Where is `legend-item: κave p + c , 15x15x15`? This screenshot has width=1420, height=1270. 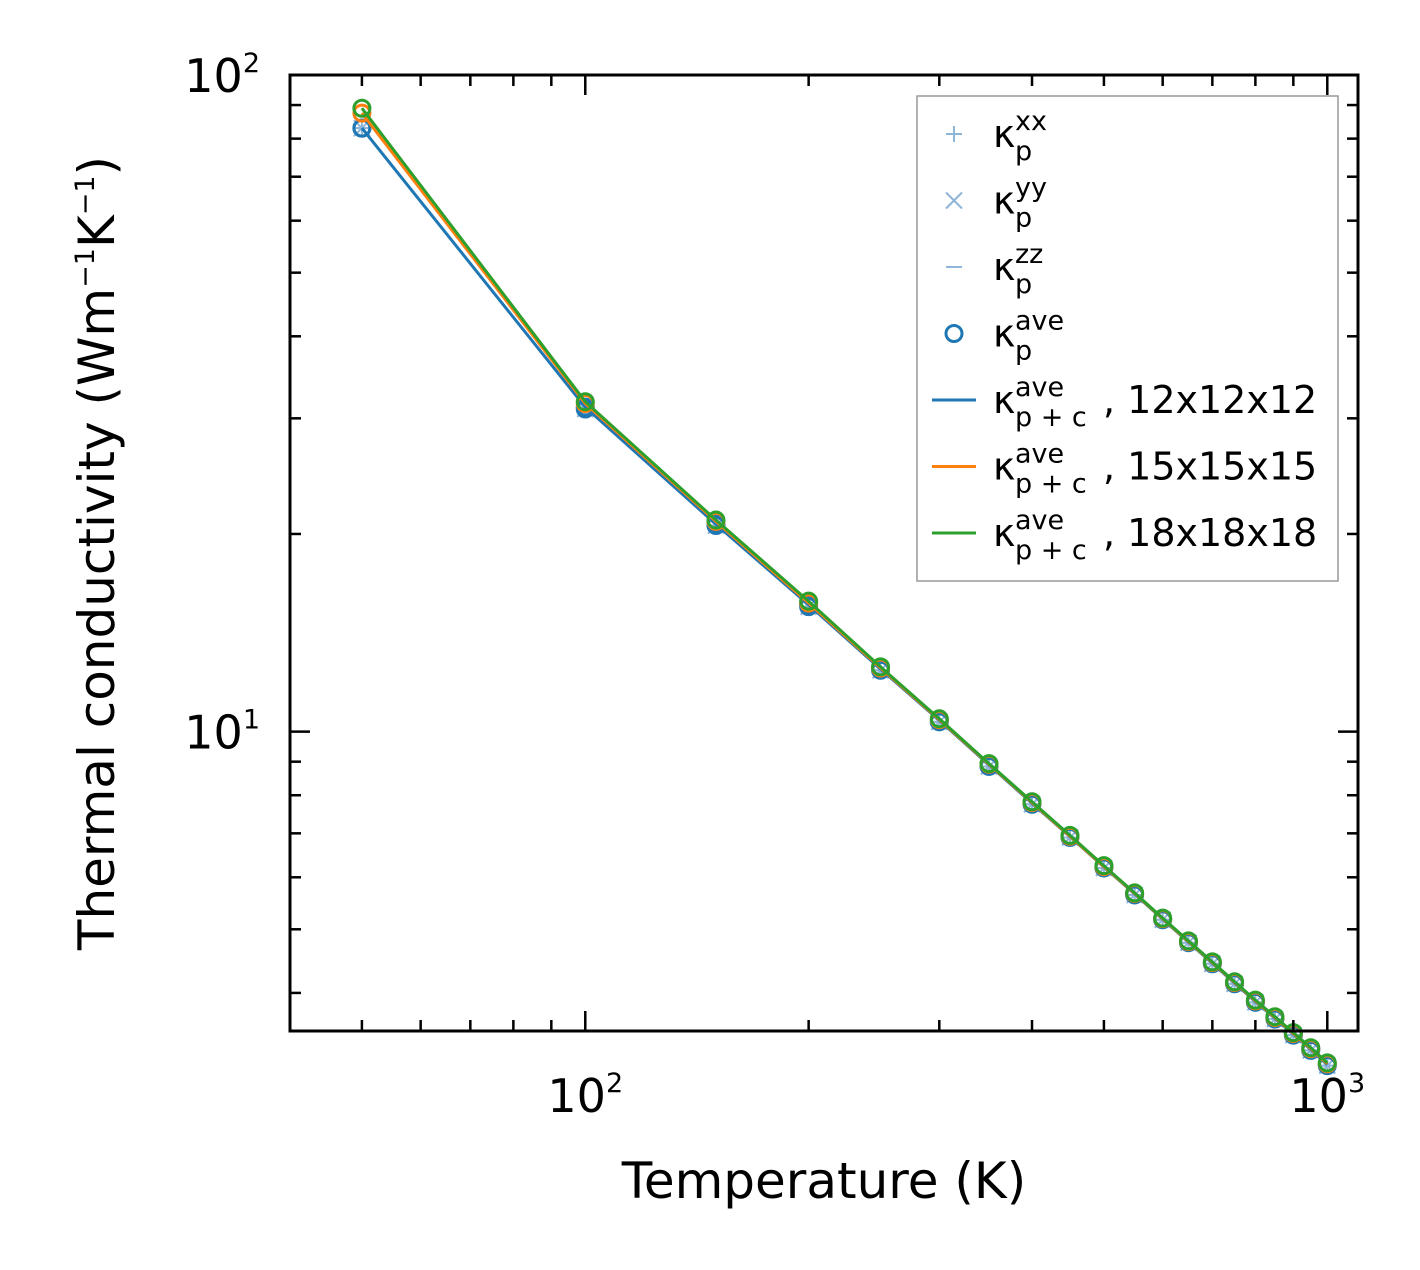
legend-item: κave p + c , 15x15x15 is located at coordinates (1124, 469).